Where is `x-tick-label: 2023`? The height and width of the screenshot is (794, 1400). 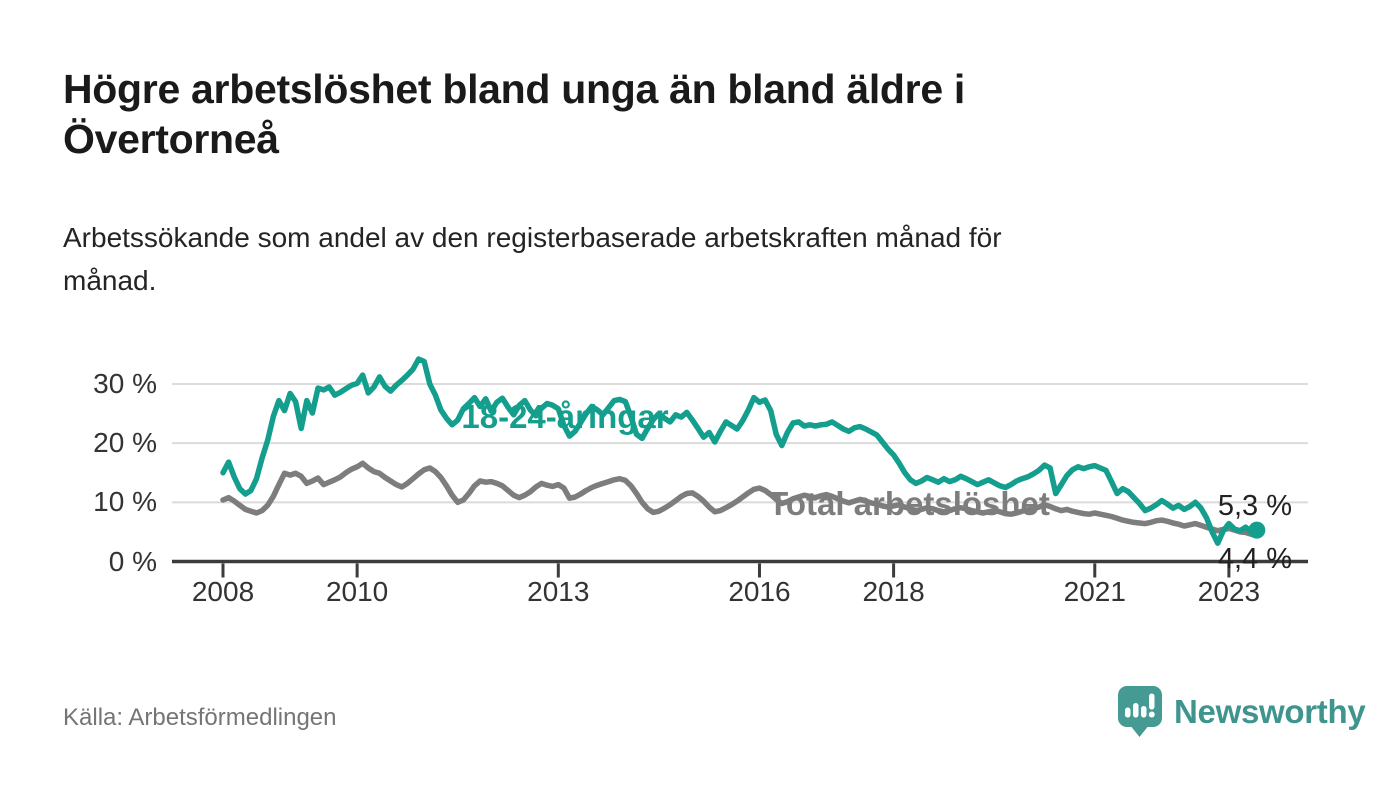 x-tick-label: 2023 is located at coordinates (1229, 591).